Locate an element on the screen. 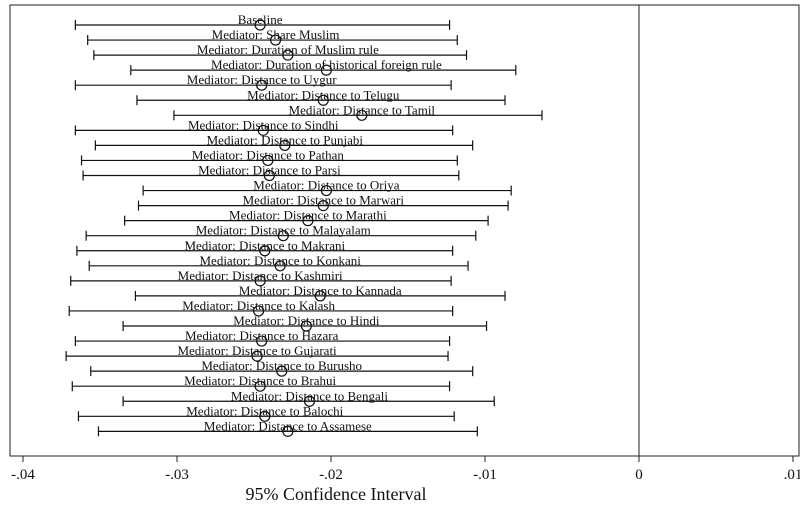 The image size is (800, 508). ci-row: Mediator: Distance to Parsi is located at coordinates (271, 172).